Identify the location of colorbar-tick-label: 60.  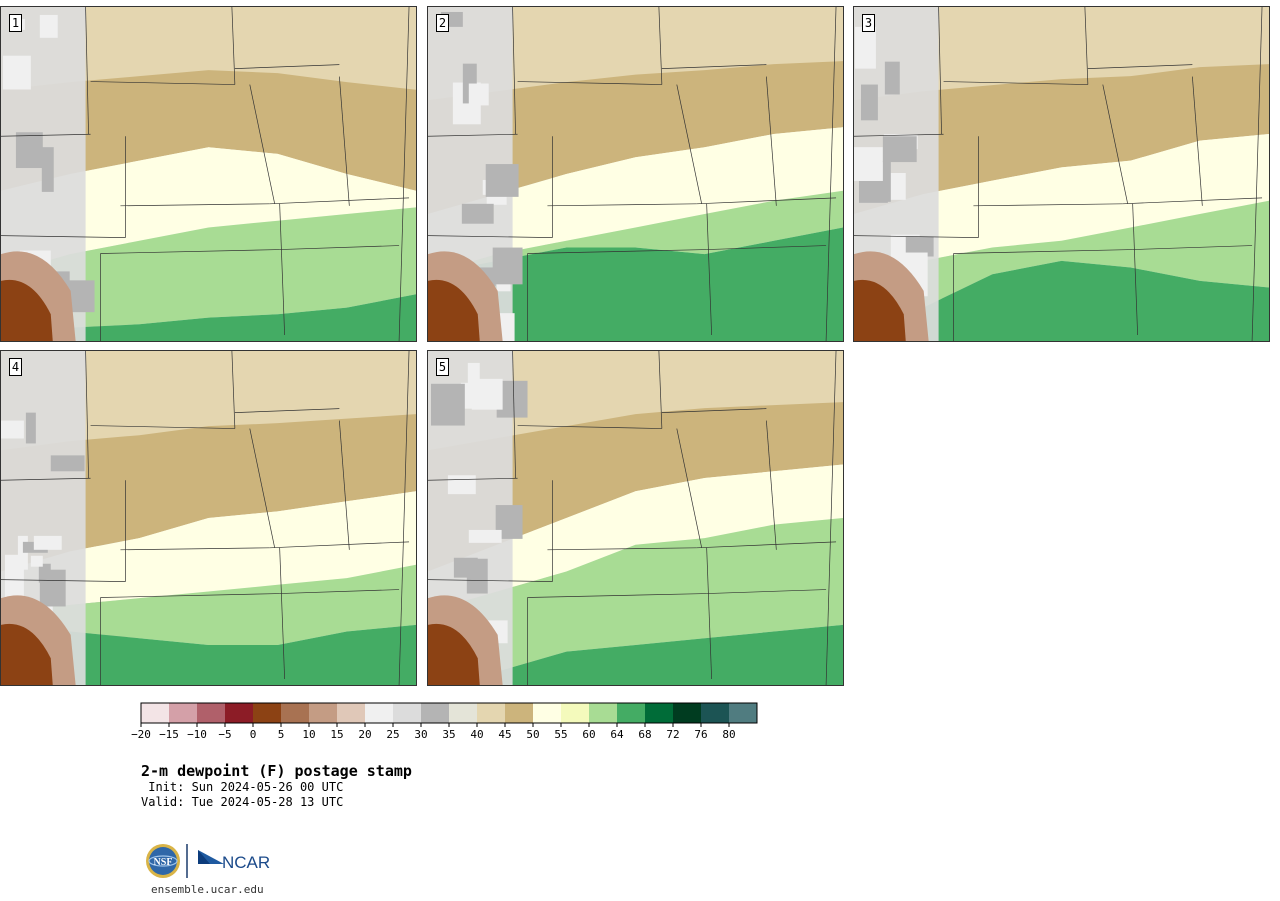
(588, 734).